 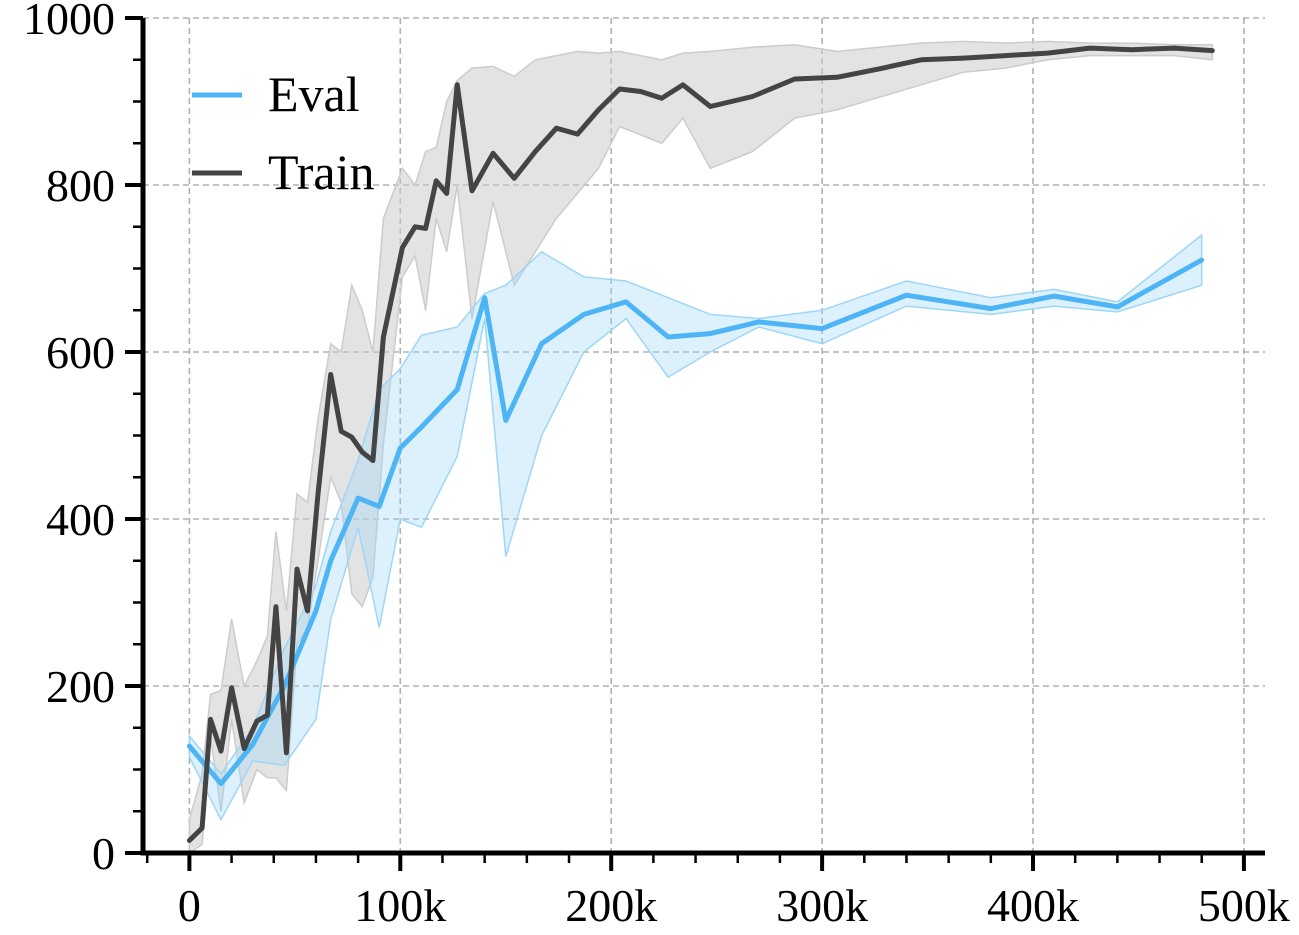 I want to click on x-tick-label: 200k, so click(x=611, y=905).